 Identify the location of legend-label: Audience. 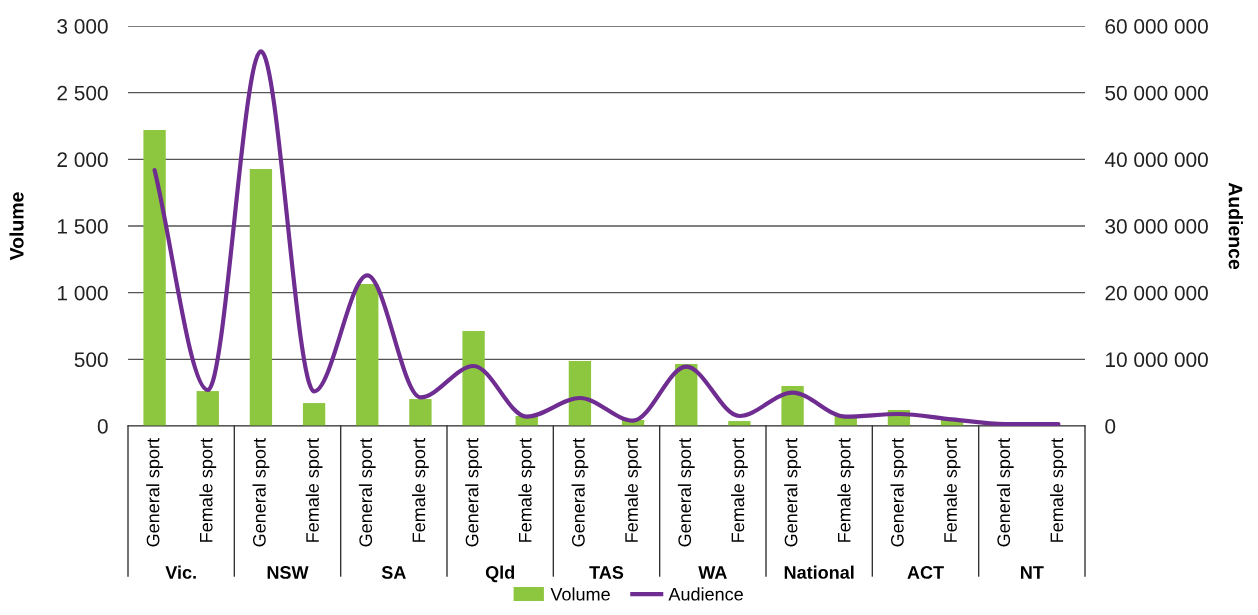
(705, 594).